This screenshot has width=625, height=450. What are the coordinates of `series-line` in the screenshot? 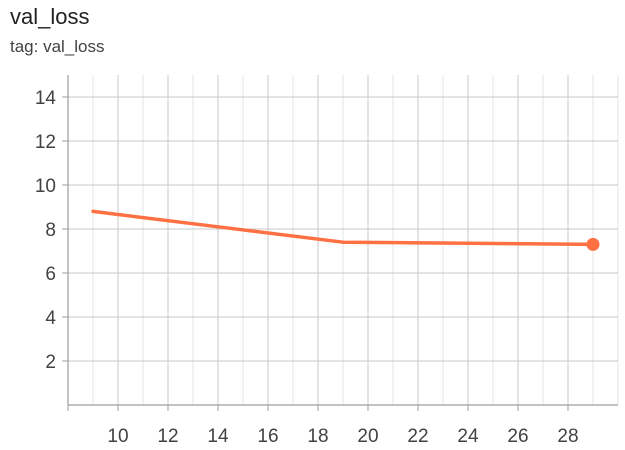 It's located at (343, 228).